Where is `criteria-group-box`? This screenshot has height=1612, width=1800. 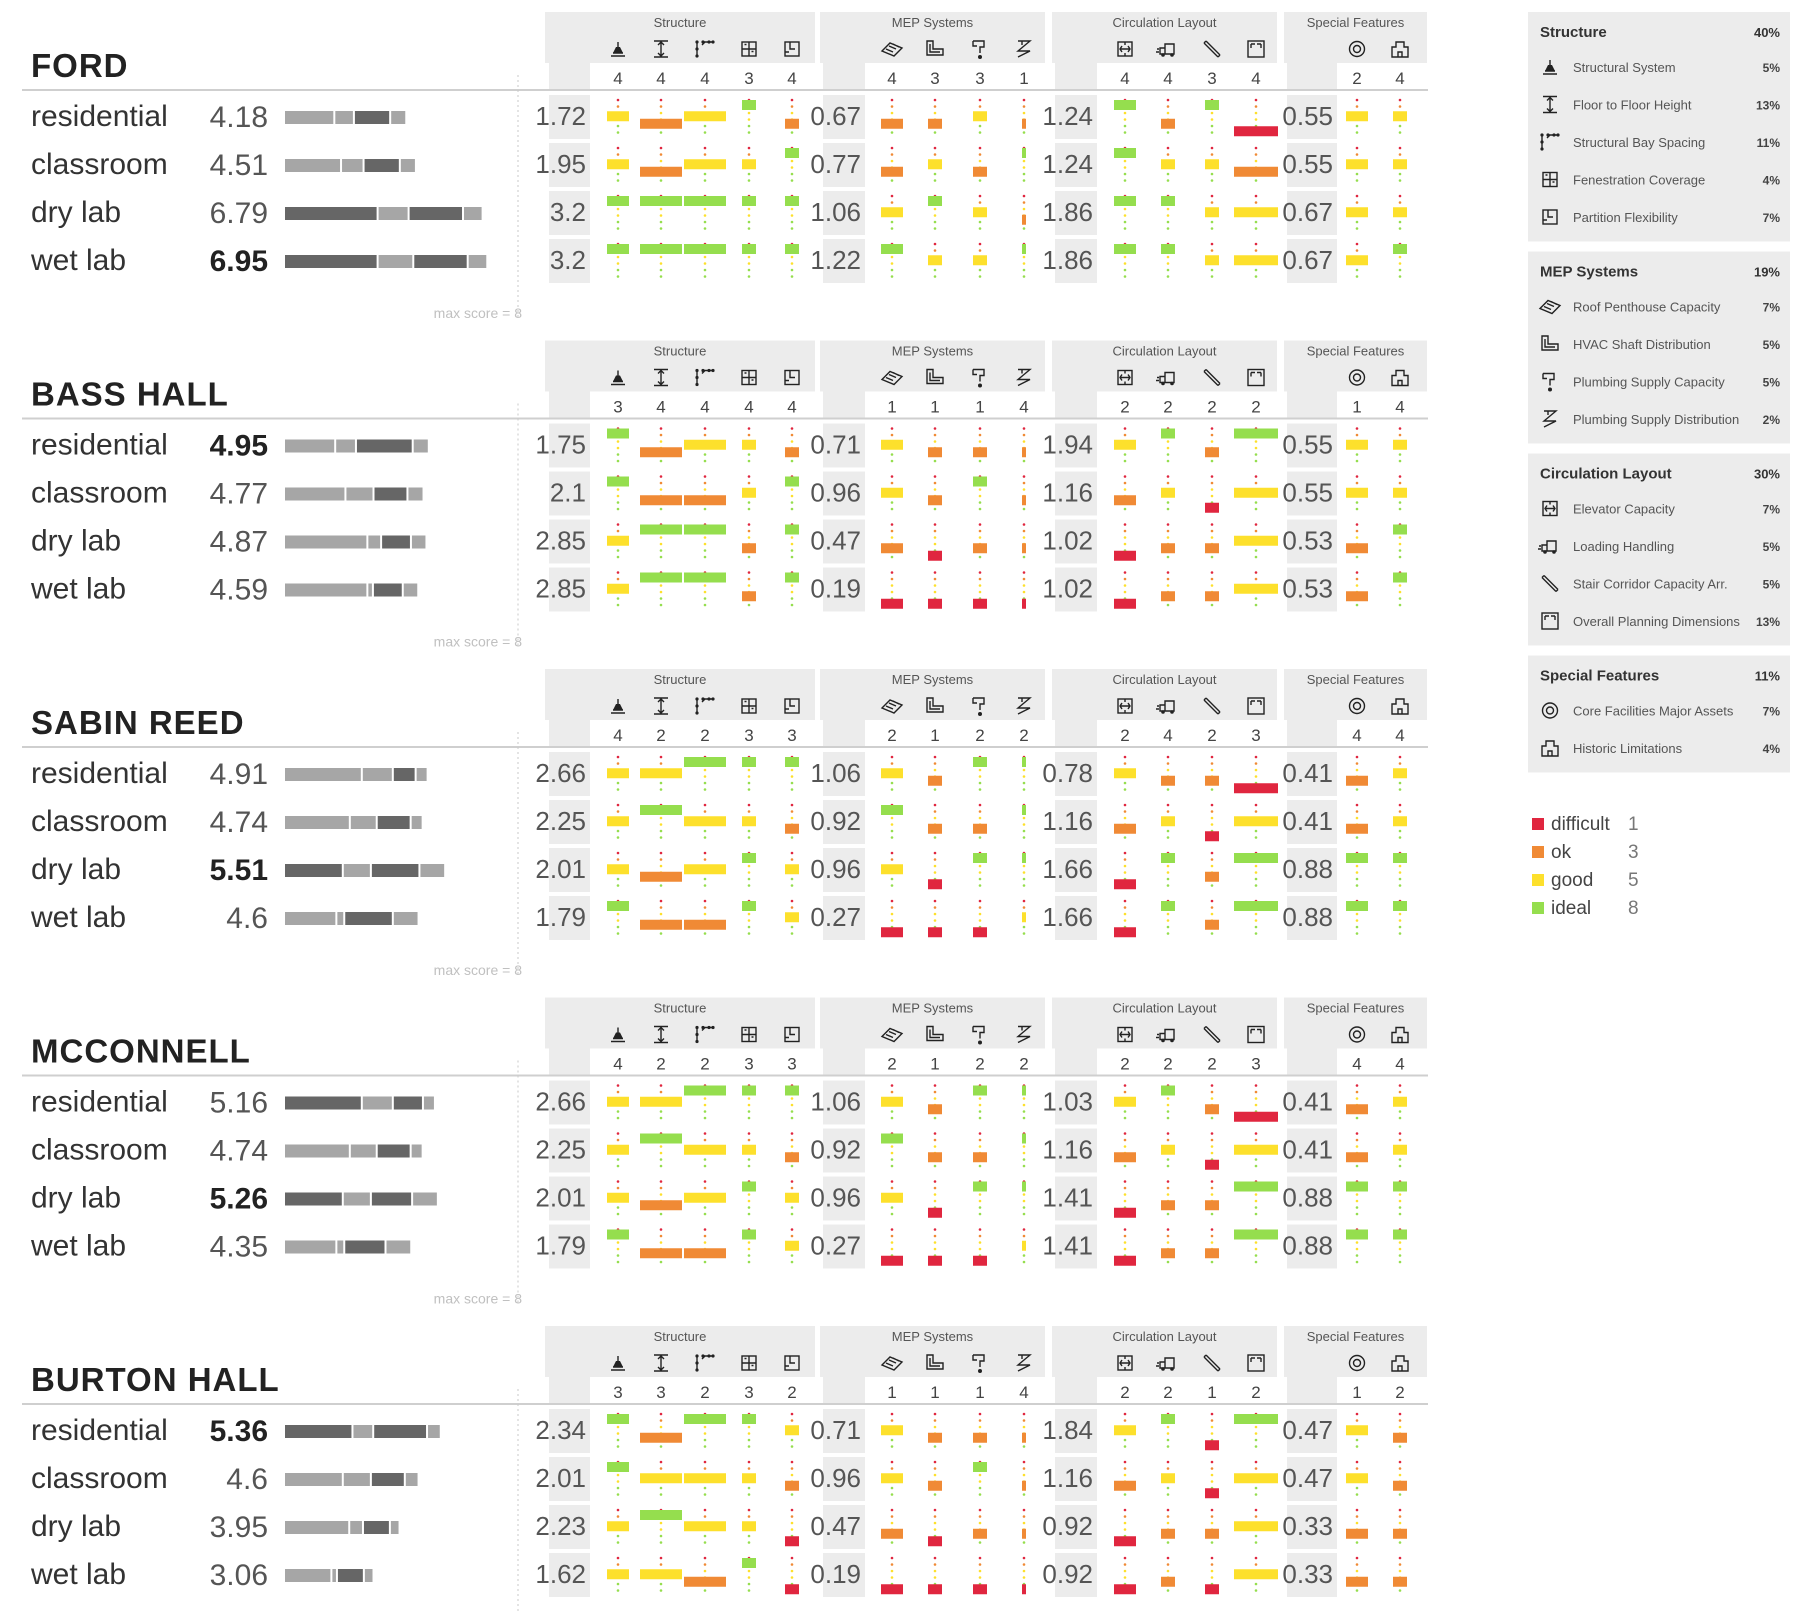
criteria-group-box is located at coordinates (1659, 127).